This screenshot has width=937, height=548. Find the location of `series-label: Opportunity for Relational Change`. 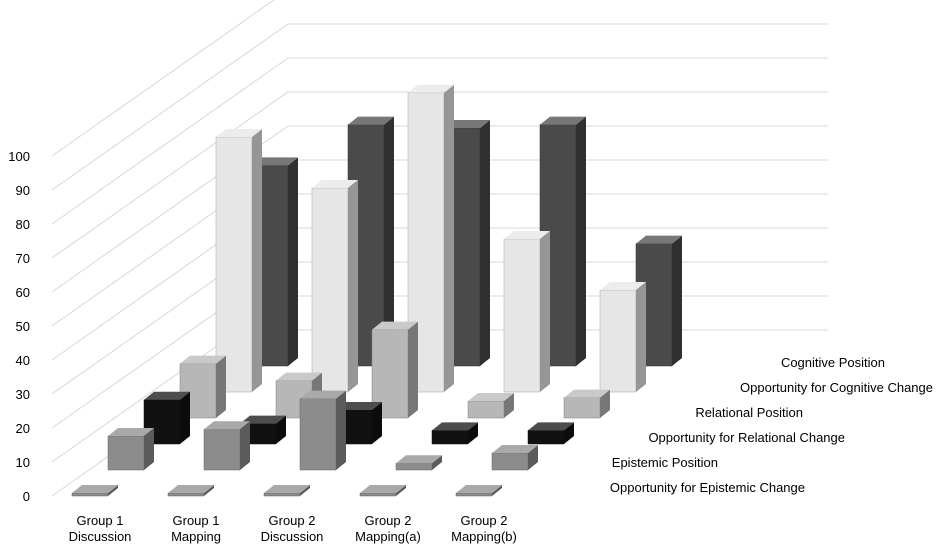

series-label: Opportunity for Relational Change is located at coordinates (746, 437).